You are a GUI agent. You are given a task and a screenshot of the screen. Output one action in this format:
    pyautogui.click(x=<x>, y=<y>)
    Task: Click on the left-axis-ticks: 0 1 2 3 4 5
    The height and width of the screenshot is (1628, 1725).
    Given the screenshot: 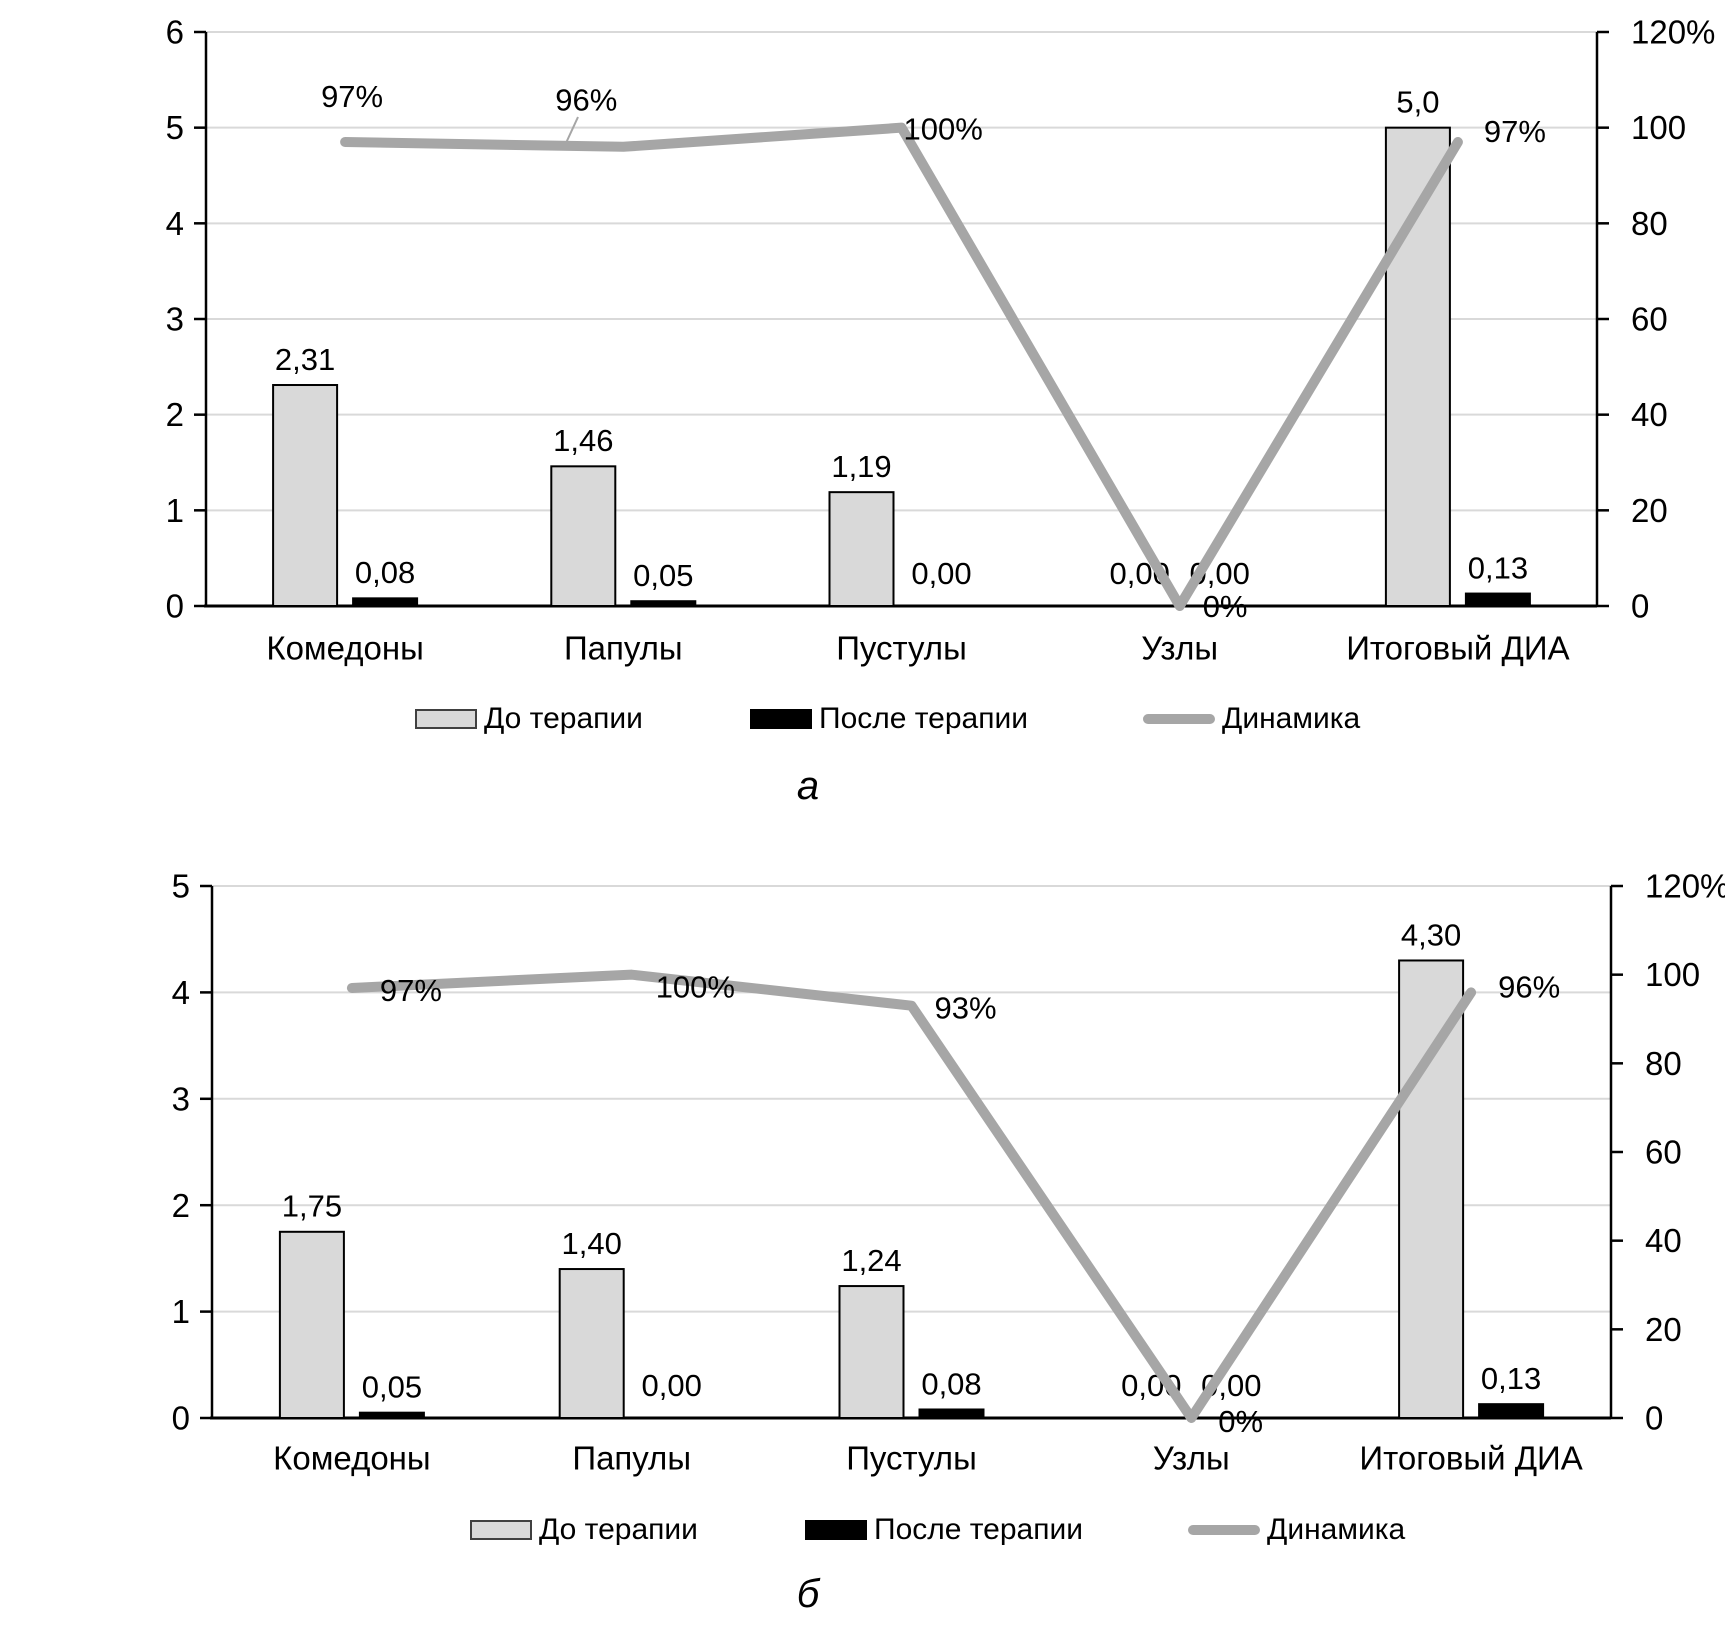 What is the action you would take?
    pyautogui.click(x=192, y=1152)
    